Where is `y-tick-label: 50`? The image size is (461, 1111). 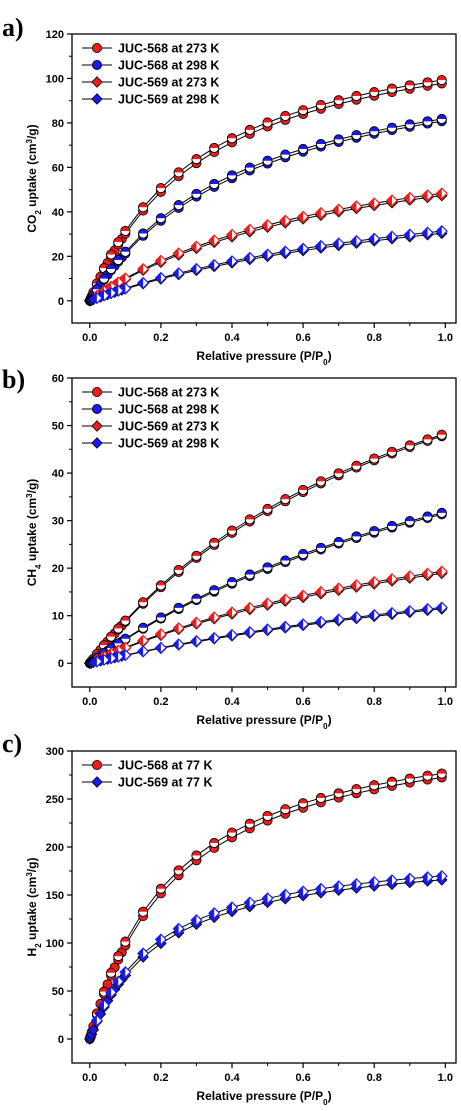 y-tick-label: 50 is located at coordinates (58, 992).